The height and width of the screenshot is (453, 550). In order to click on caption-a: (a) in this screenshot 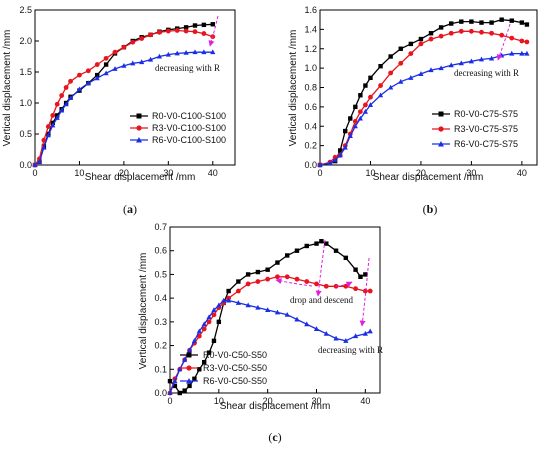, I will do `click(130, 209)`.